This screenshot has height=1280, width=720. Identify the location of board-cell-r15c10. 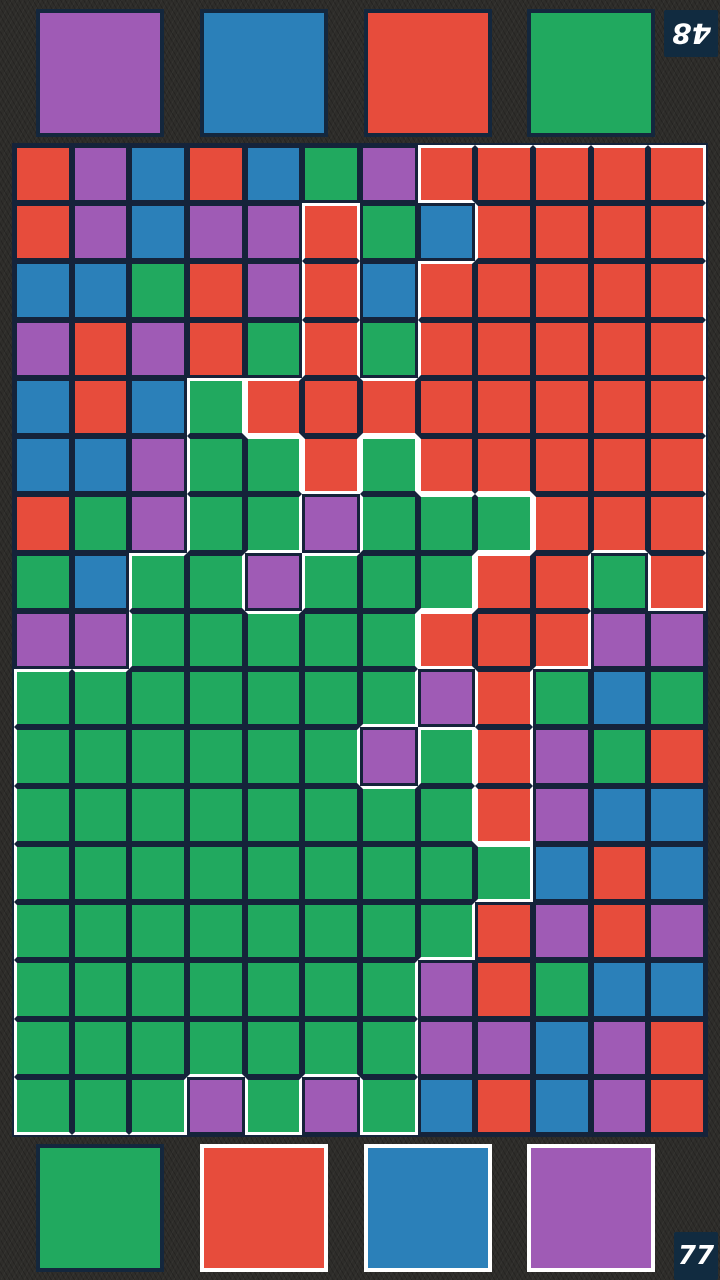
(562, 989).